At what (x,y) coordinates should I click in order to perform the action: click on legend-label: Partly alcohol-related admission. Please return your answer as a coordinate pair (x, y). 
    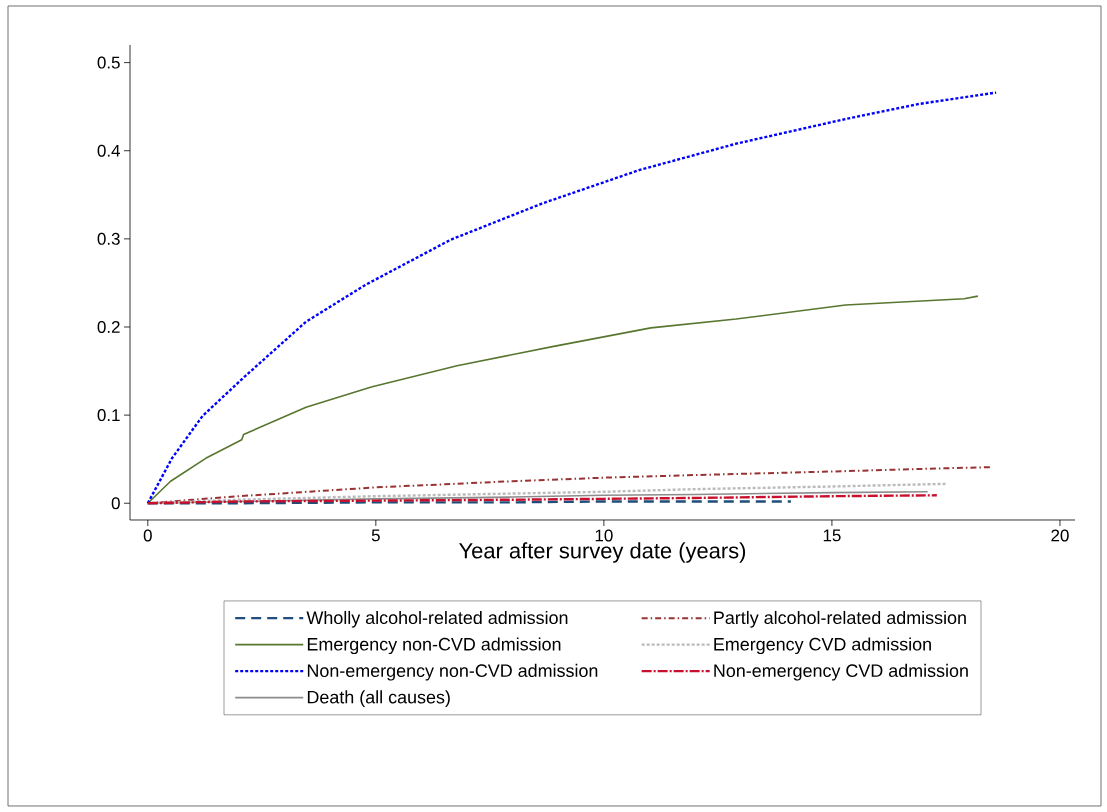
    Looking at the image, I should click on (840, 619).